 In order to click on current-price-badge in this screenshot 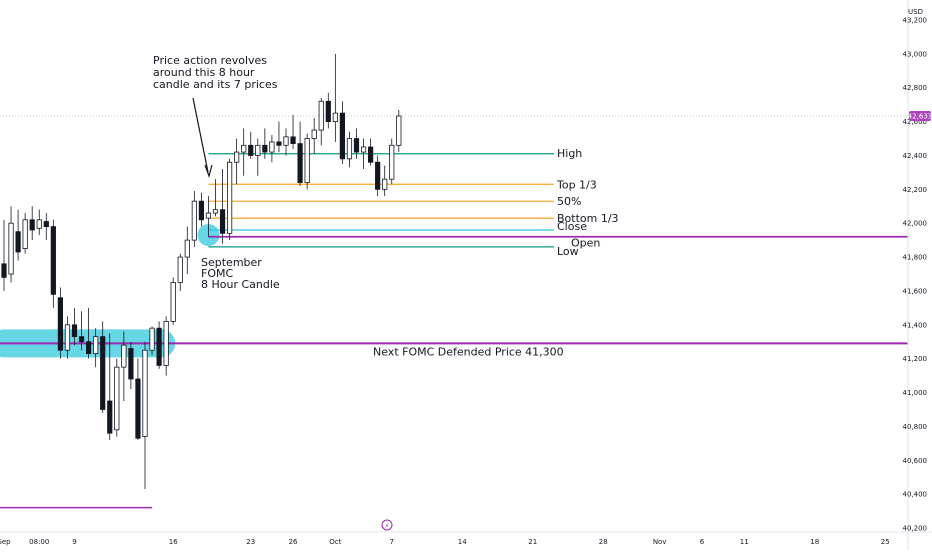, I will do `click(920, 116)`.